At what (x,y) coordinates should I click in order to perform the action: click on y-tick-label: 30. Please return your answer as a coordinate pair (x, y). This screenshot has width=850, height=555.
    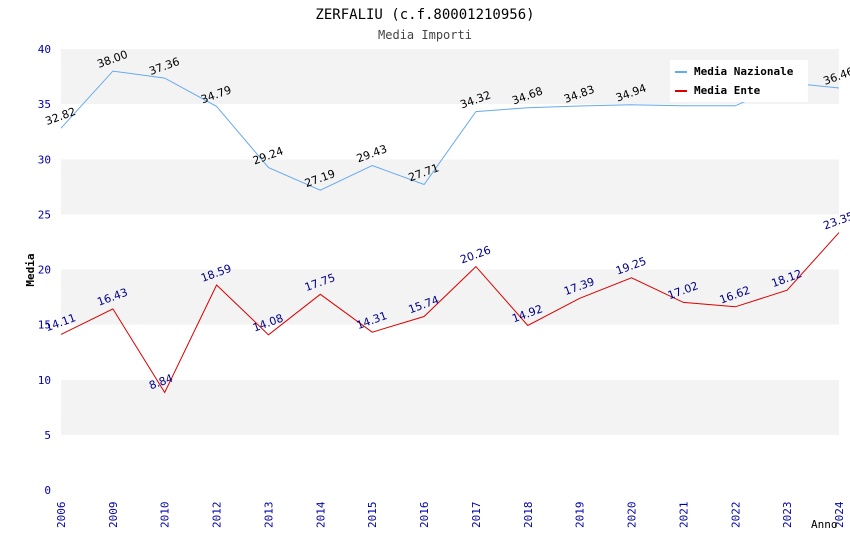
    Looking at the image, I should click on (44, 159).